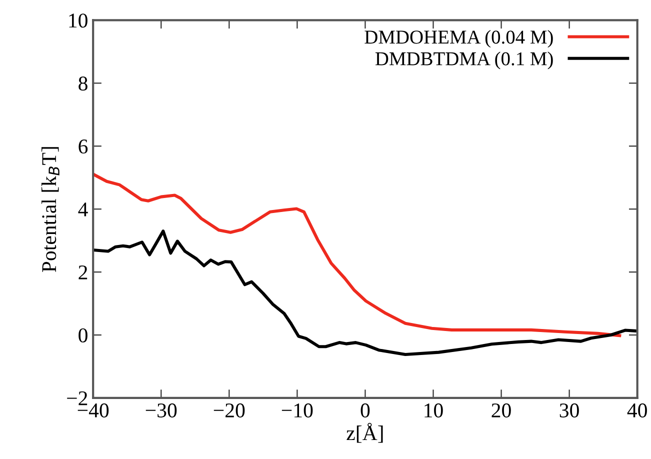 Image resolution: width=651 pixels, height=459 pixels. What do you see at coordinates (83, 147) in the screenshot?
I see `y-tick-label: 6` at bounding box center [83, 147].